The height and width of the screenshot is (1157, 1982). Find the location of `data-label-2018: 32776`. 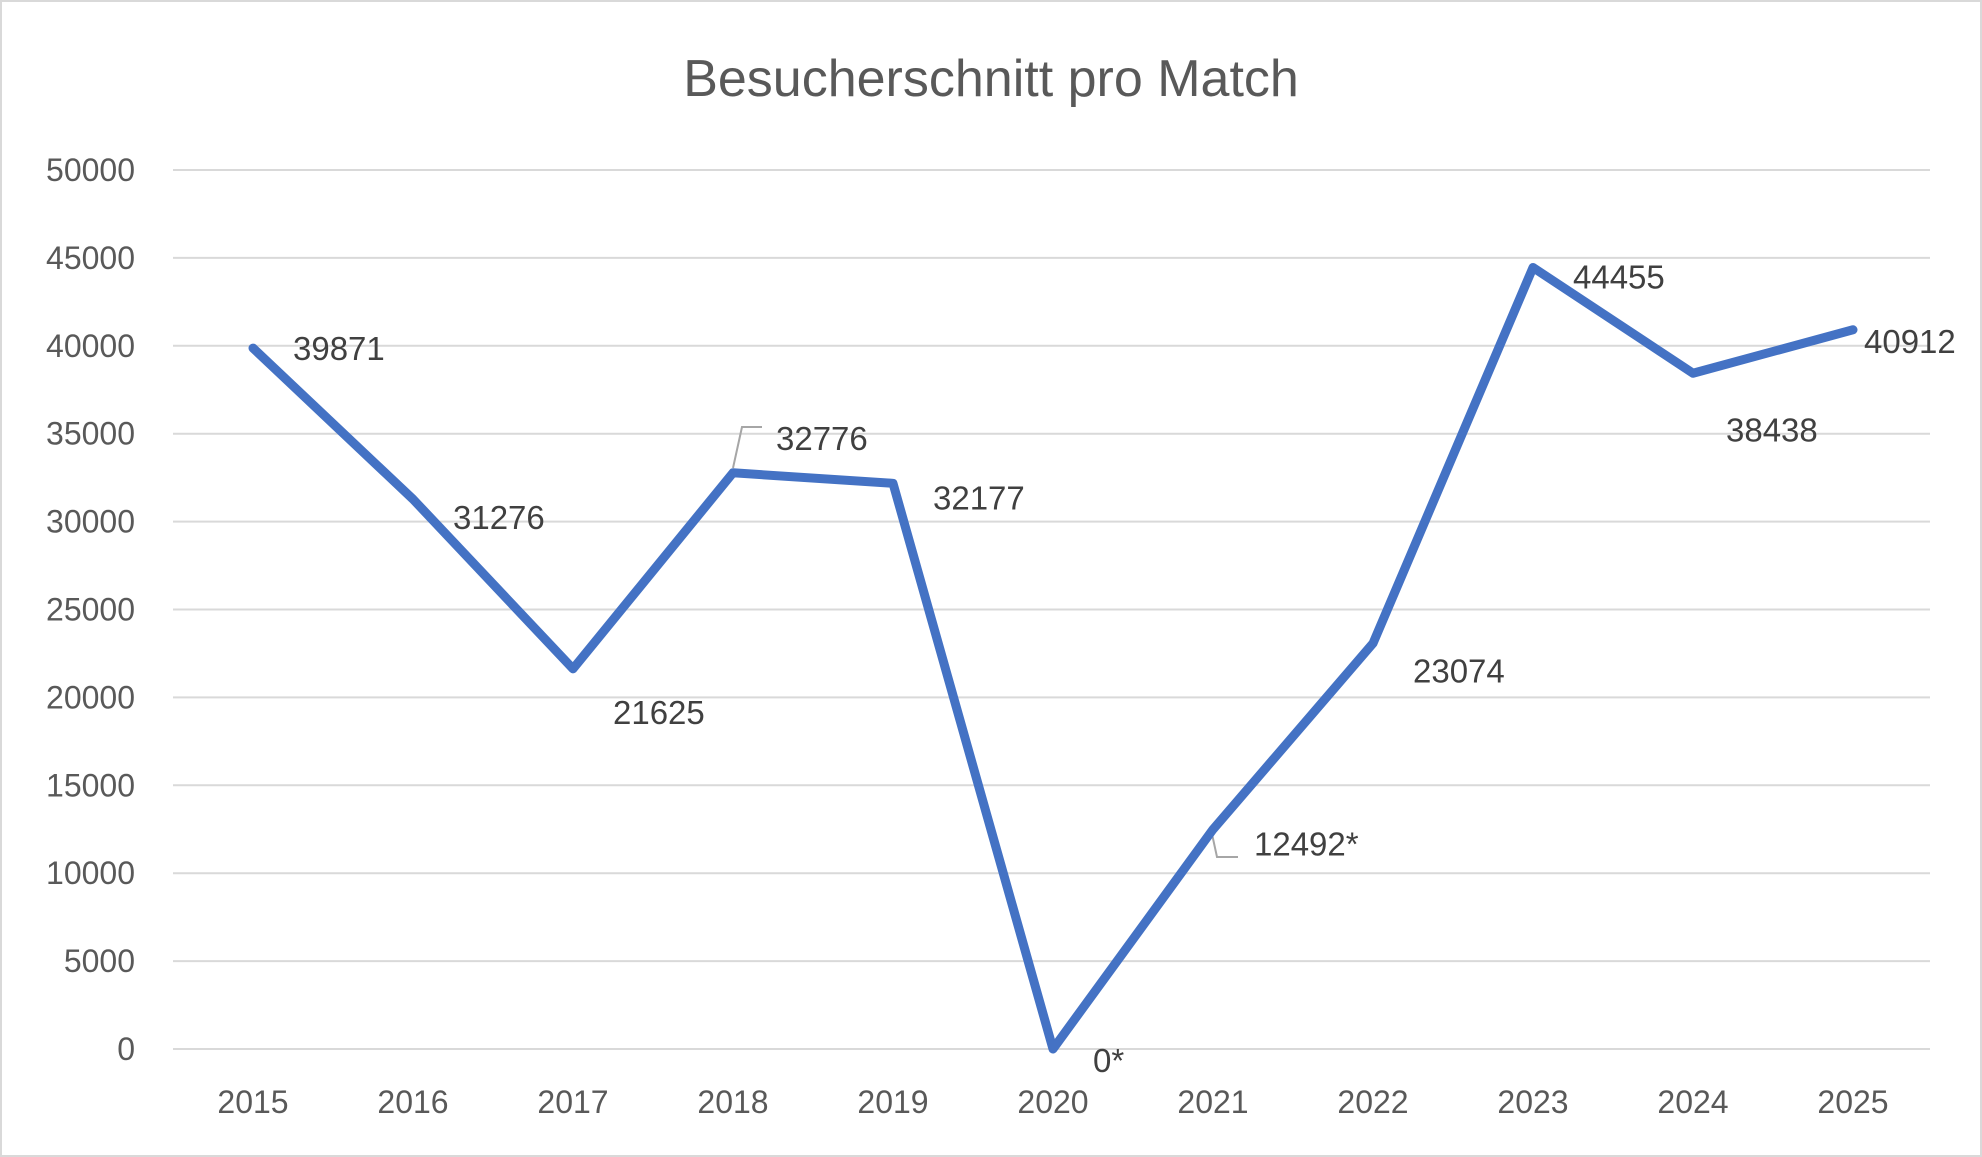

data-label-2018: 32776 is located at coordinates (822, 438).